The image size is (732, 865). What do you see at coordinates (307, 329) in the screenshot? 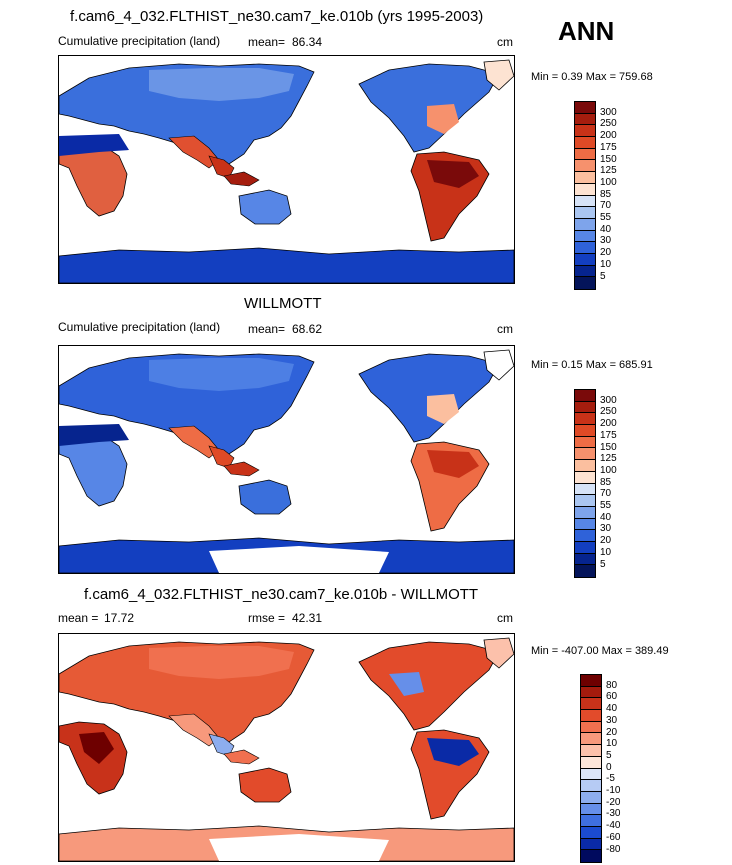
I see `panel2-mean-value: 68.62` at bounding box center [307, 329].